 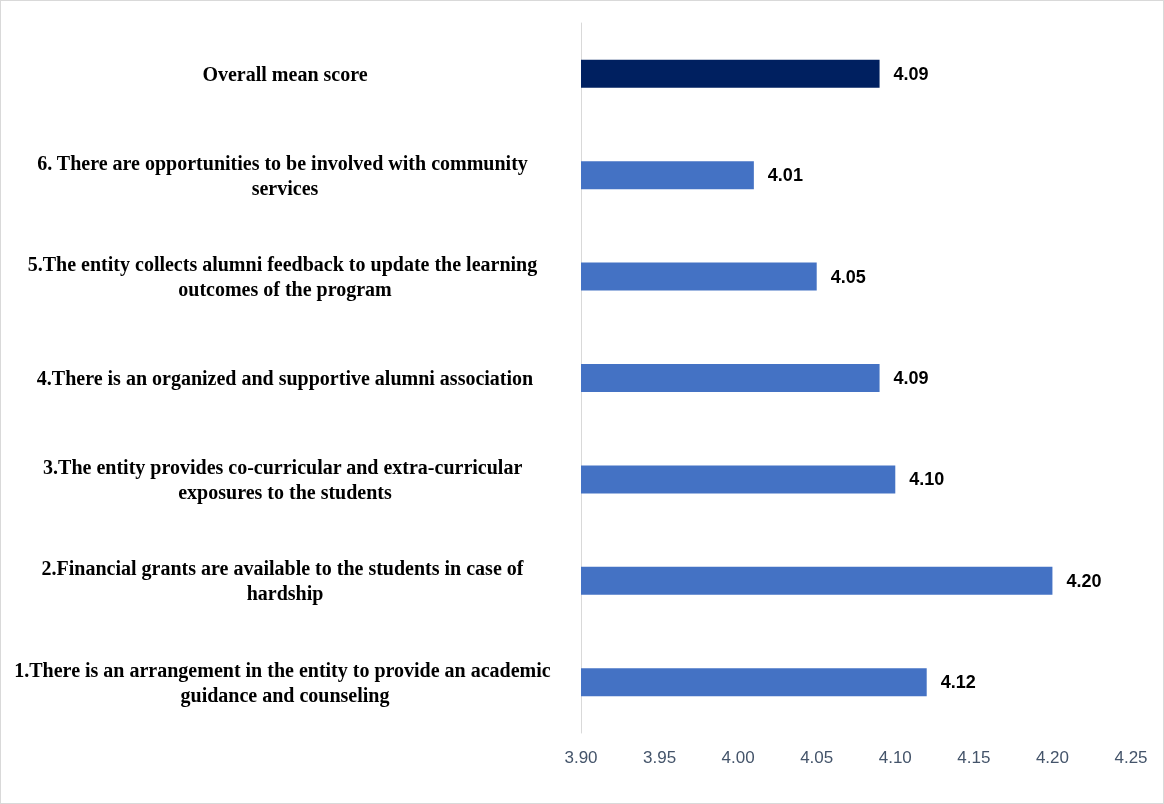 What do you see at coordinates (1052, 757) in the screenshot?
I see `x-tick-label: 4.20` at bounding box center [1052, 757].